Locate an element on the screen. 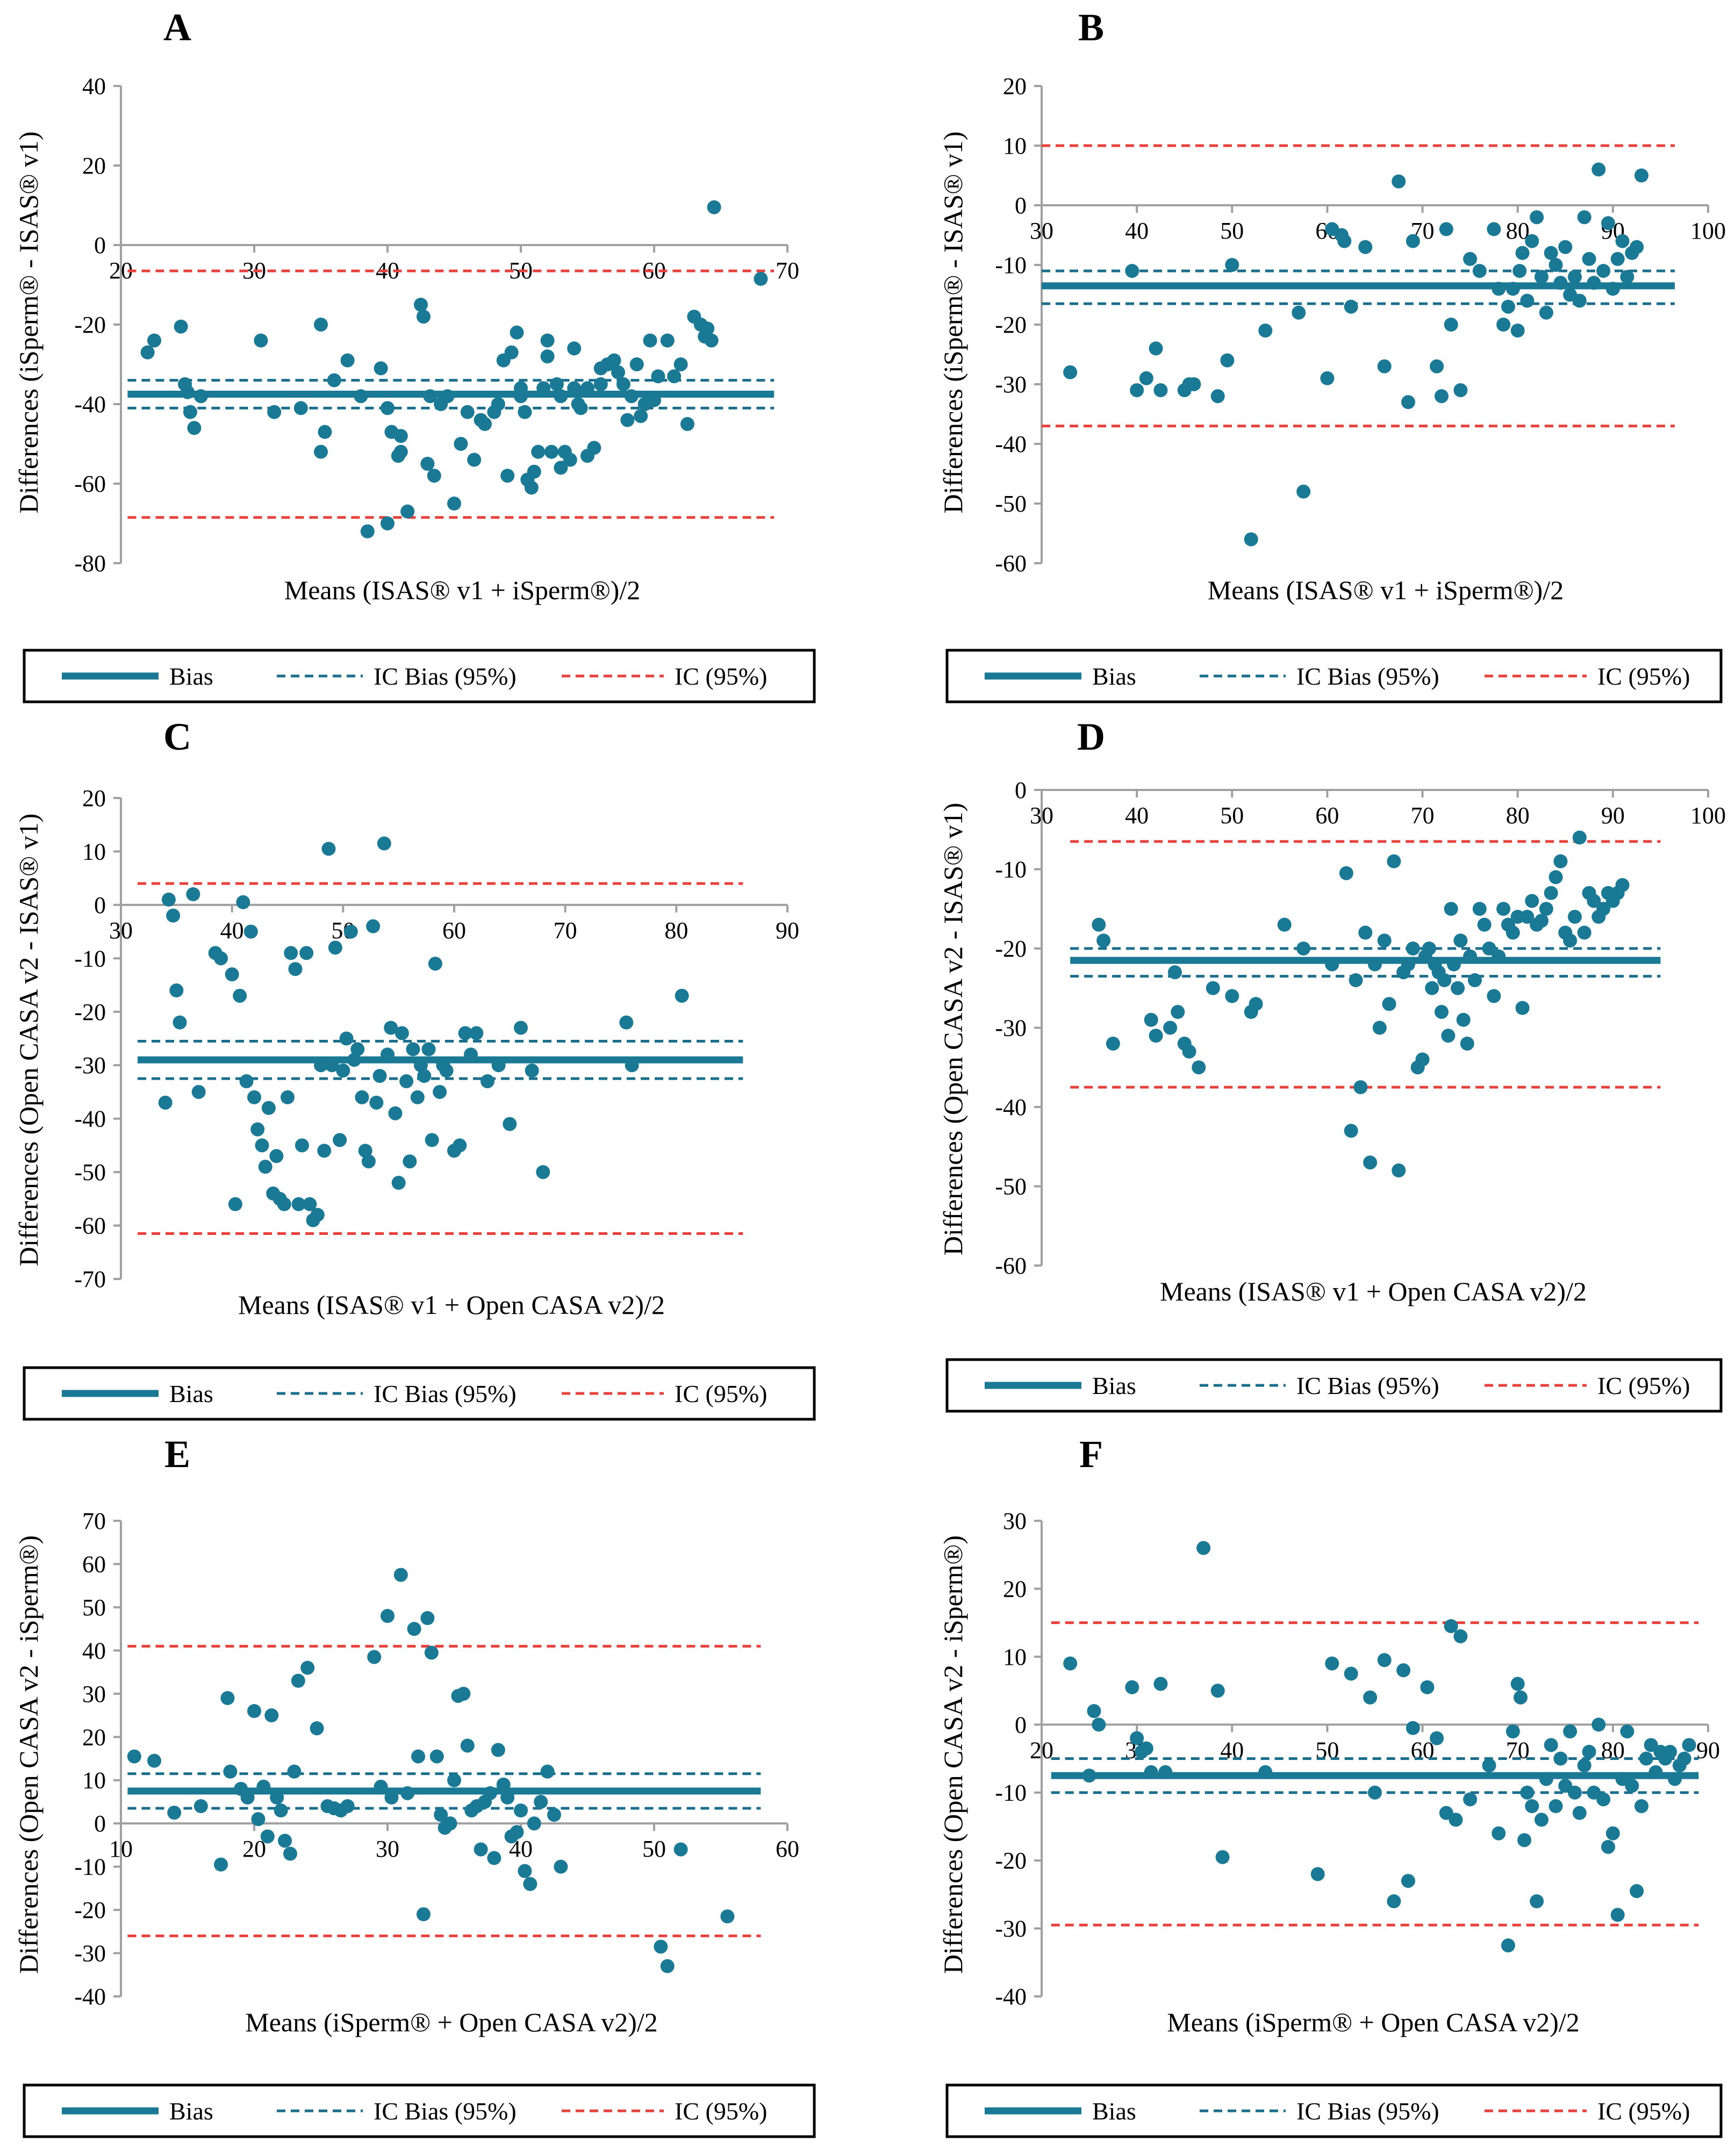 This screenshot has width=1728, height=2156. legend-bias-label: Bias is located at coordinates (1114, 2111).